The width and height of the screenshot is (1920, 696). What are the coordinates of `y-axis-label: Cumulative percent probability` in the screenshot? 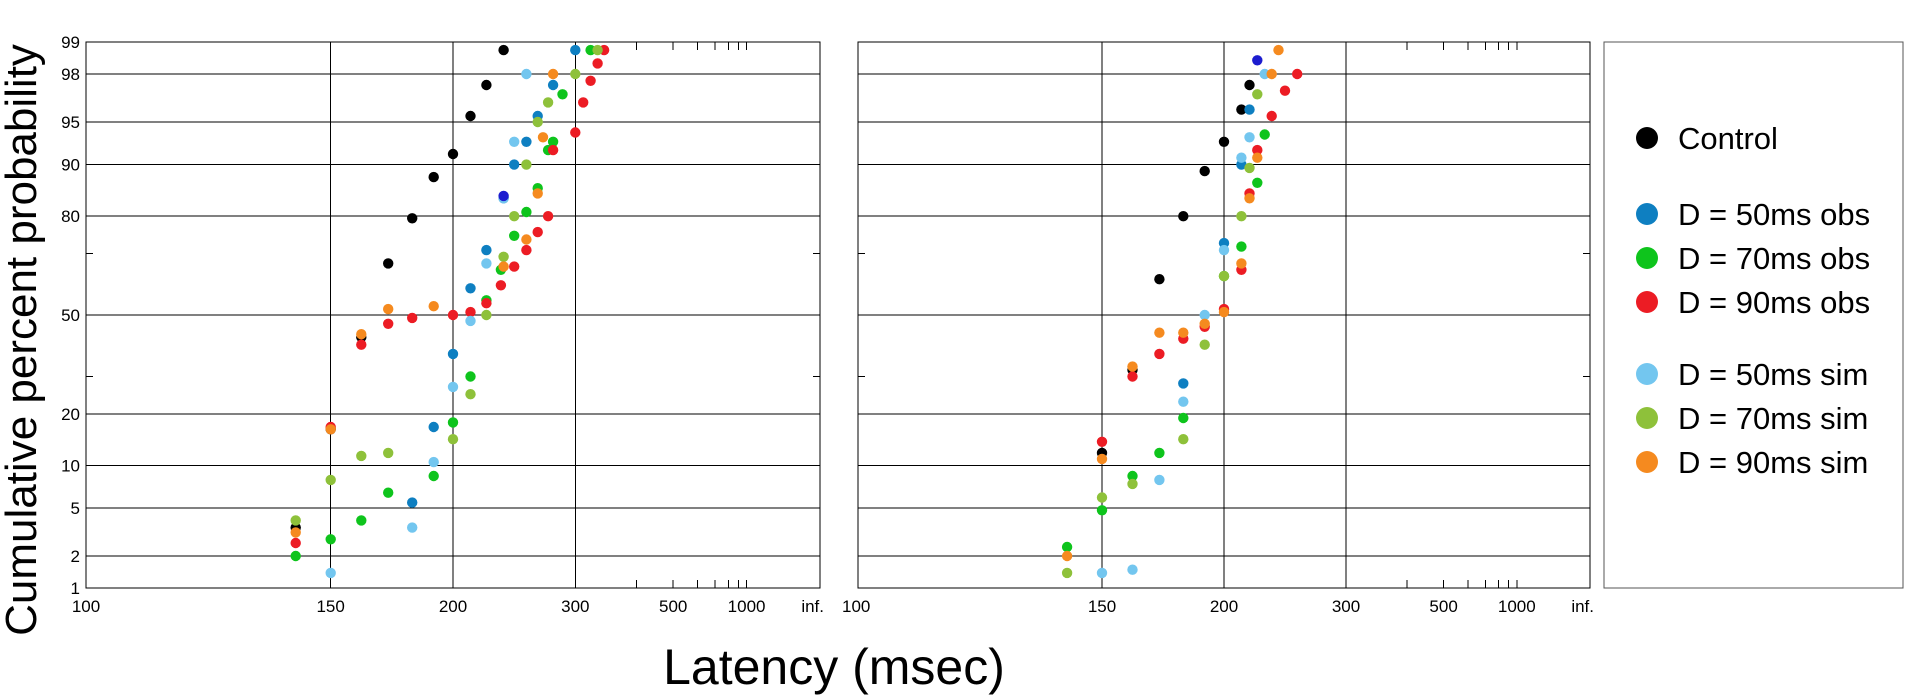 It's located at (23, 340).